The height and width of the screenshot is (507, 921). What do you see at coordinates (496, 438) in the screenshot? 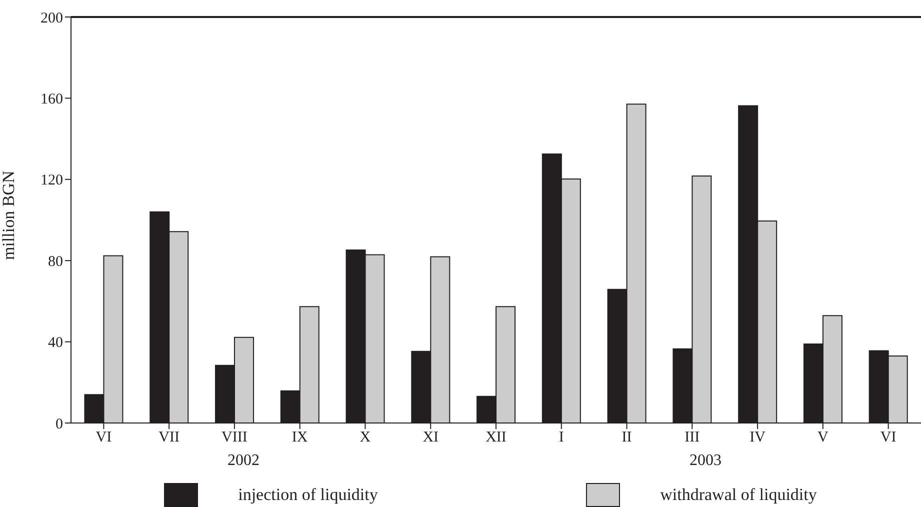
I see `x-tick-label: XII` at bounding box center [496, 438].